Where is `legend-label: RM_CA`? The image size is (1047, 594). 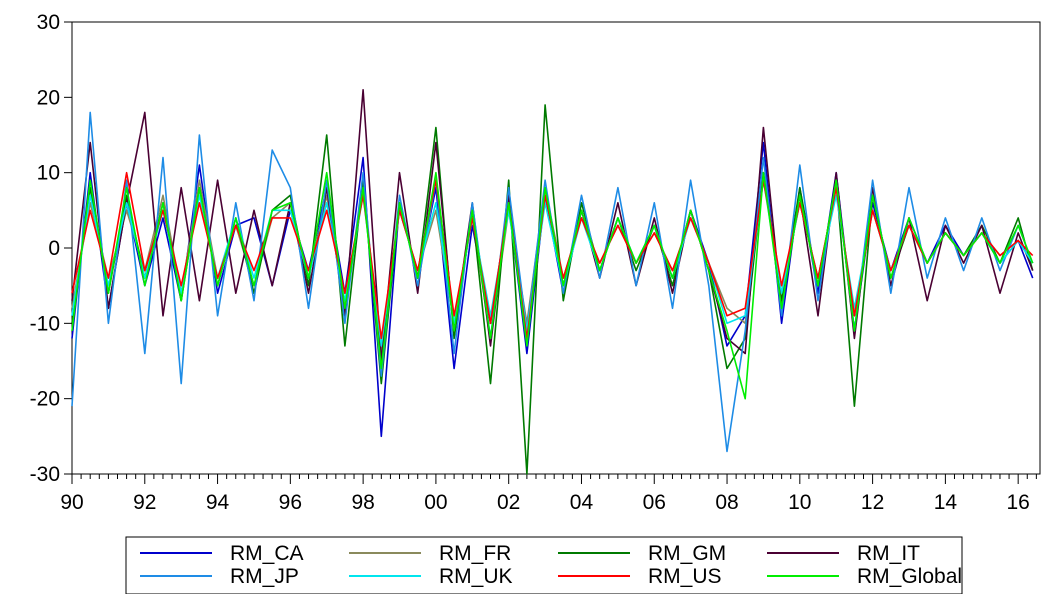
legend-label: RM_CA is located at coordinates (267, 553).